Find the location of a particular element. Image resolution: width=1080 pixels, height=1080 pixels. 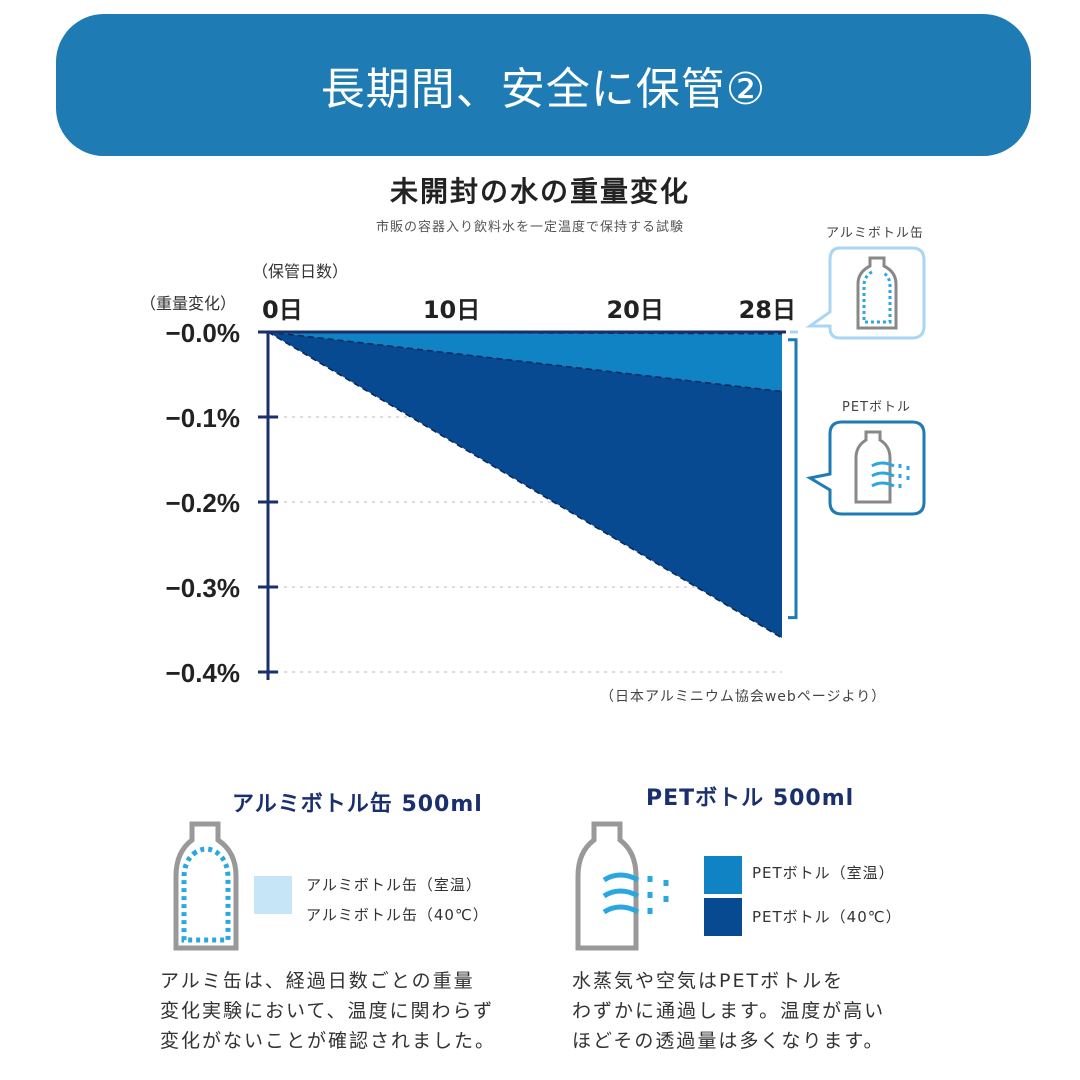

legend-aluminum-room: アルミボトル缶（室温） is located at coordinates (394, 885).